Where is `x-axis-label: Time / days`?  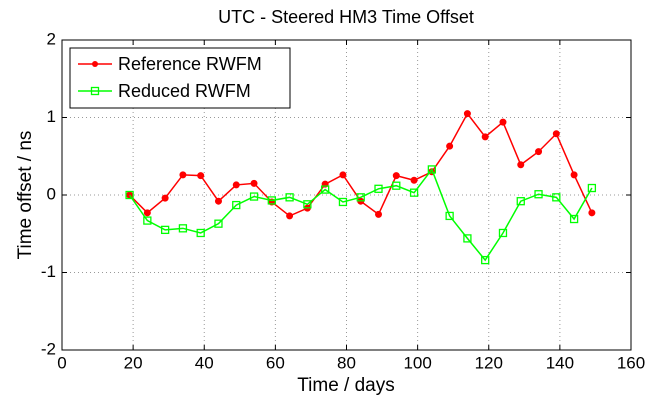 x-axis-label: Time / days is located at coordinates (346, 385).